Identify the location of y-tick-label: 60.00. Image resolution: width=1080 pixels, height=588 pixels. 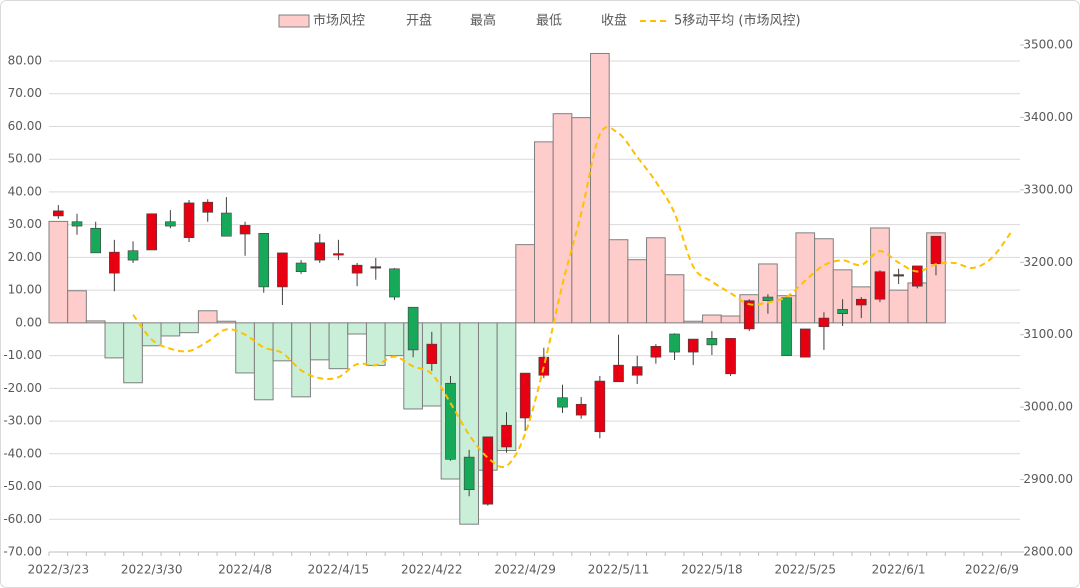
(25, 126).